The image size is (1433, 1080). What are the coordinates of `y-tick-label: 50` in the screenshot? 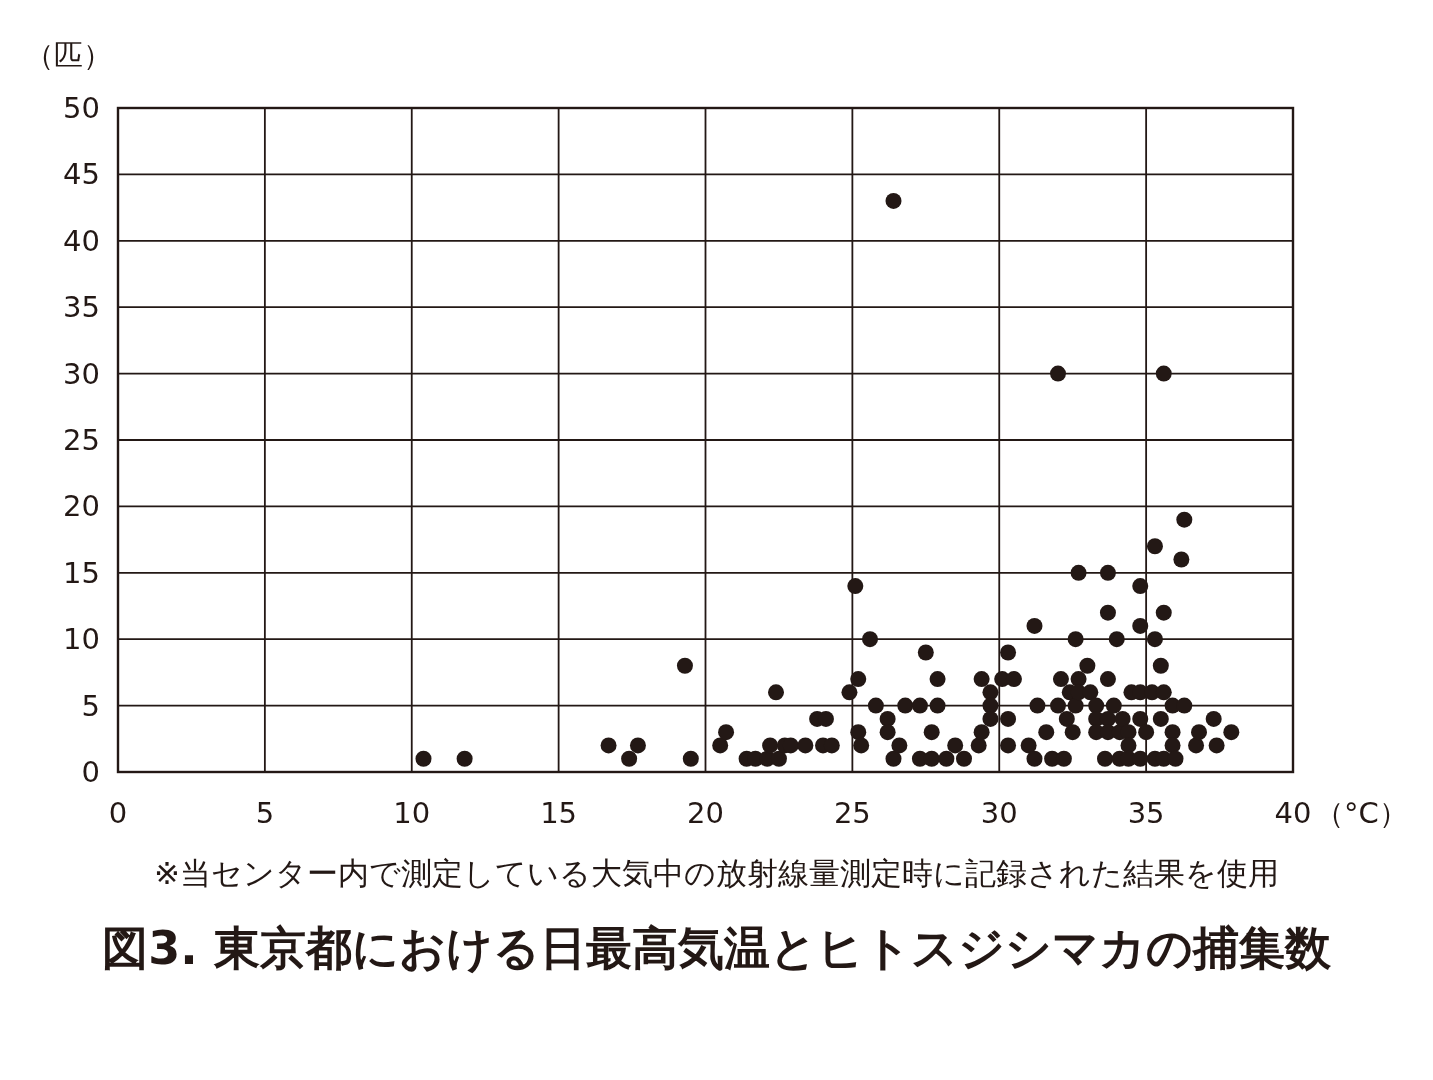 It's located at (81, 108).